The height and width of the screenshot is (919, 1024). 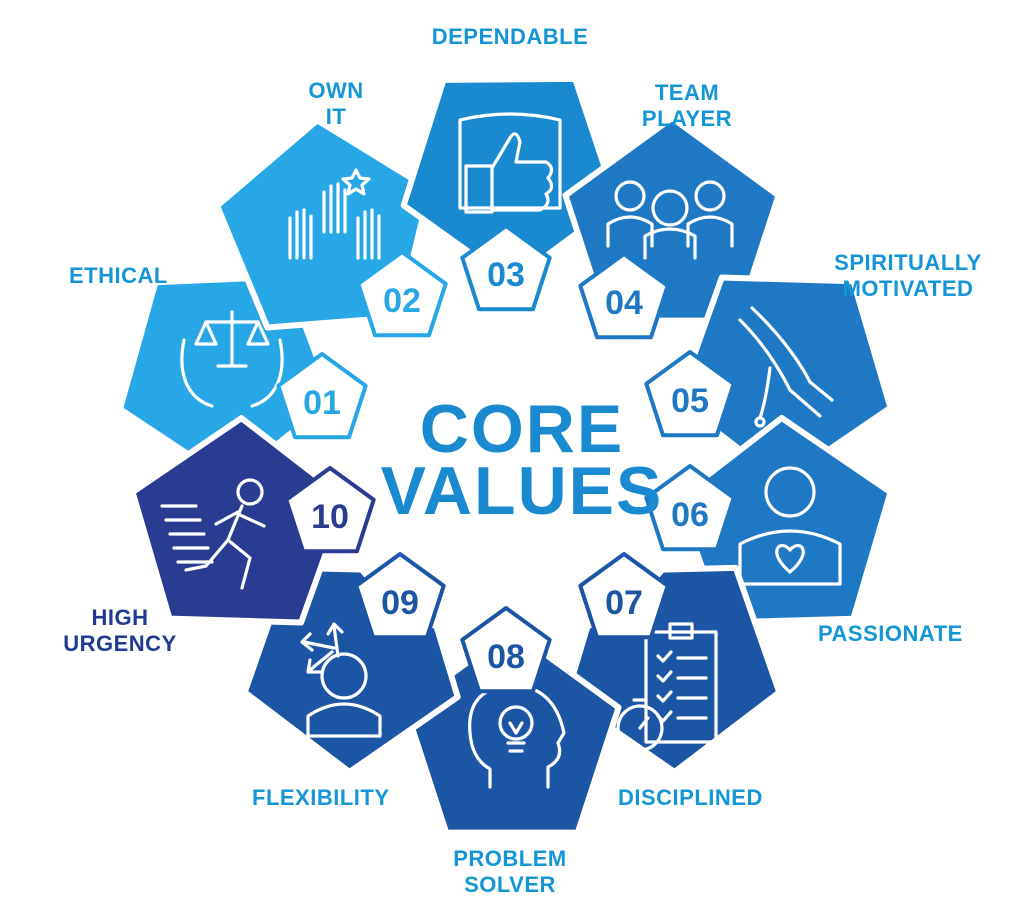 I want to click on label-team-player: TEAM PLAYER, so click(x=687, y=105).